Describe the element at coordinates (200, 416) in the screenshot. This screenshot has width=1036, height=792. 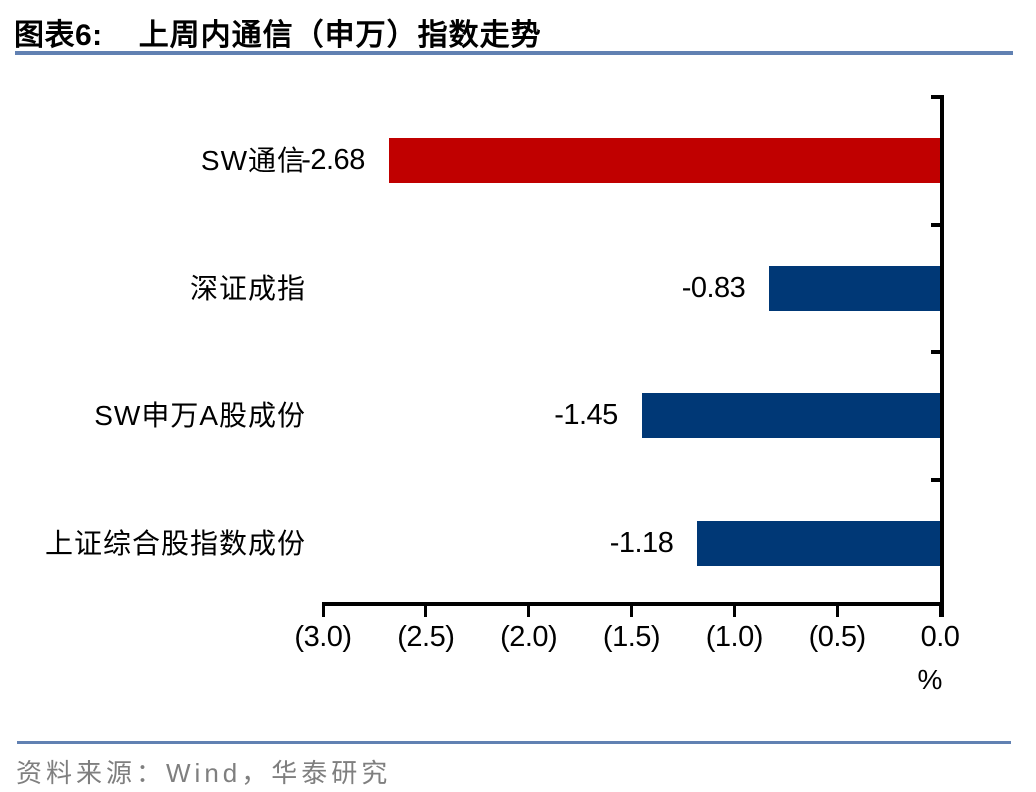
I see `category-label: SW申万A股成份` at that location.